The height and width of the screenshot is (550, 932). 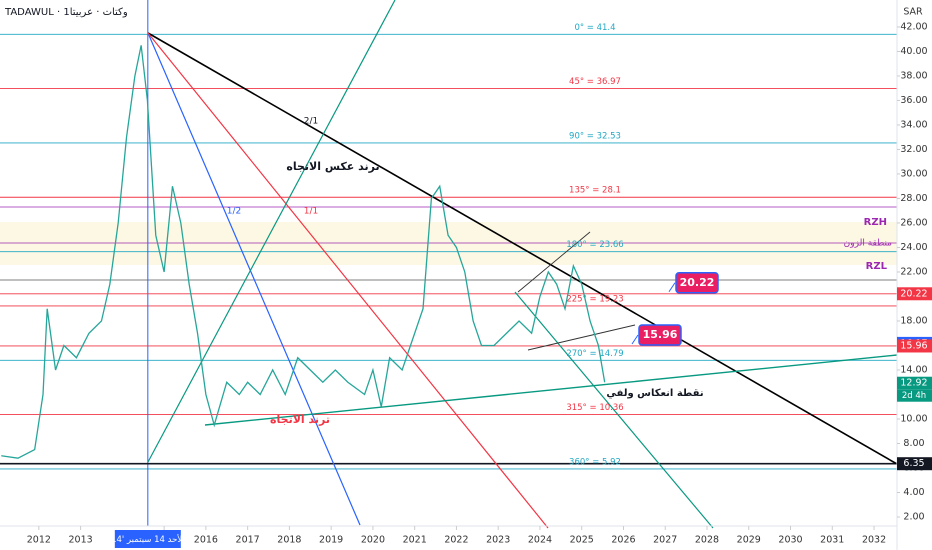 What do you see at coordinates (623, 540) in the screenshot?
I see `x-tick-label: 2026` at bounding box center [623, 540].